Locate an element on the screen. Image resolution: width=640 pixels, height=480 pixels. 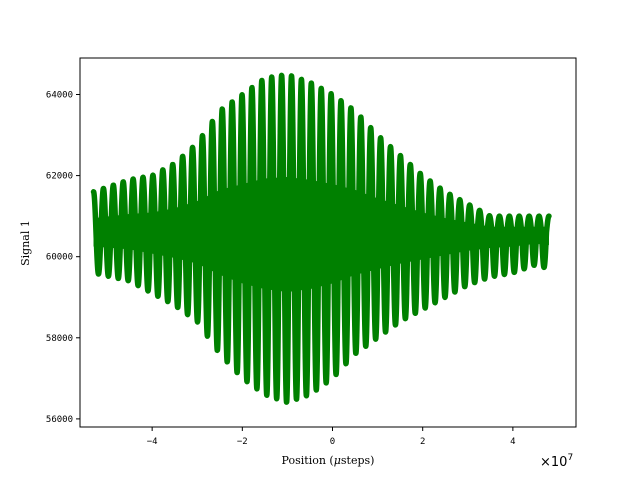
x-axis-offset-exponent: 7 is located at coordinates (570, 458).